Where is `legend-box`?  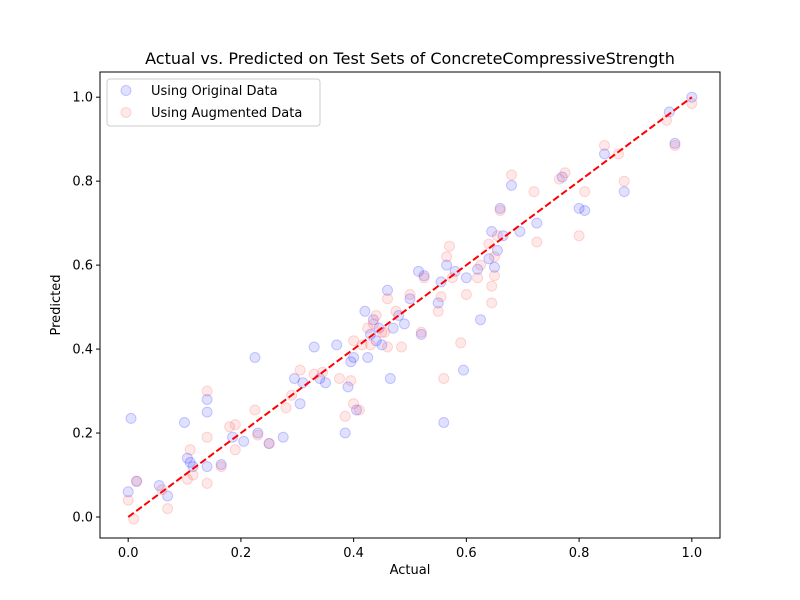 legend-box is located at coordinates (213, 102).